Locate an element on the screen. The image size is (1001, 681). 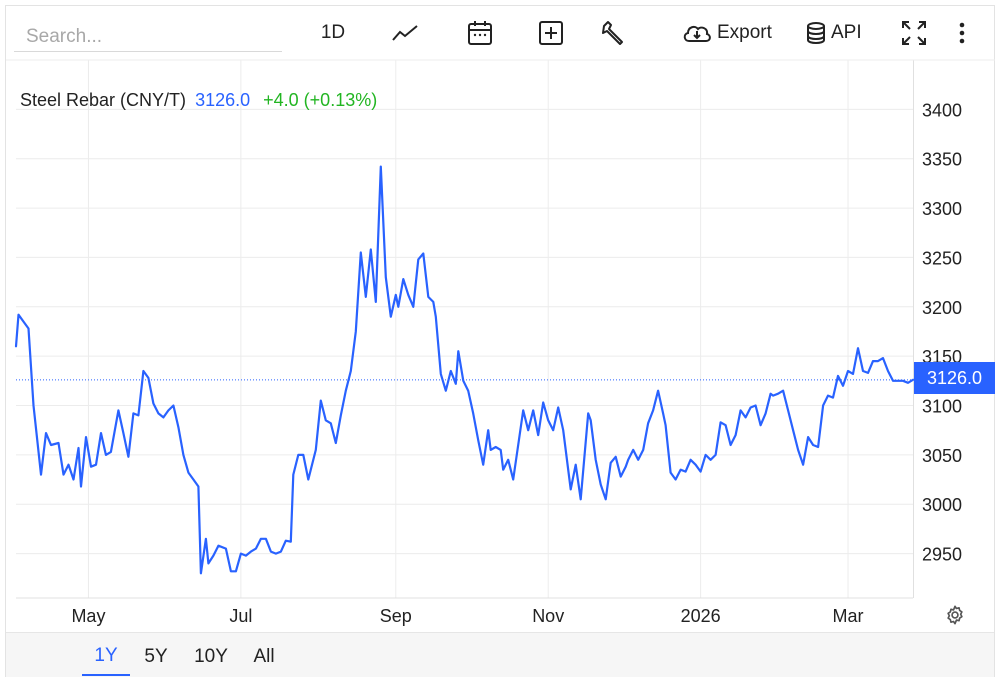
wrench-icon is located at coordinates (612, 33).